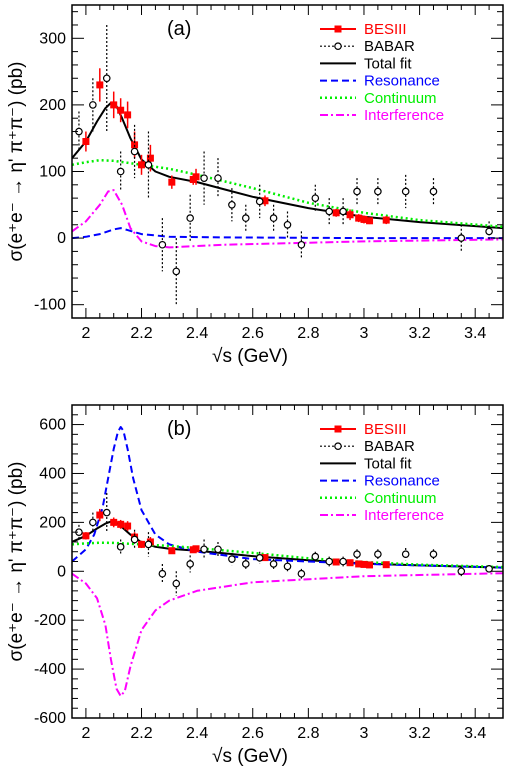 Image resolution: width=505 pixels, height=772 pixels. I want to click on x-tick-label: 3.4, so click(475, 733).